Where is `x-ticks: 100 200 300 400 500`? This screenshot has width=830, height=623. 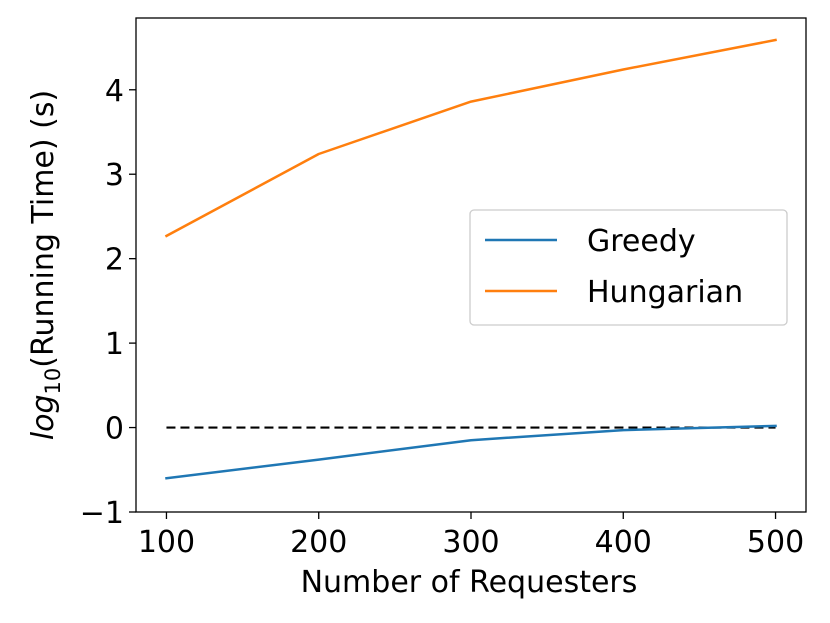 x-ticks: 100 200 300 400 500 is located at coordinates (471, 536).